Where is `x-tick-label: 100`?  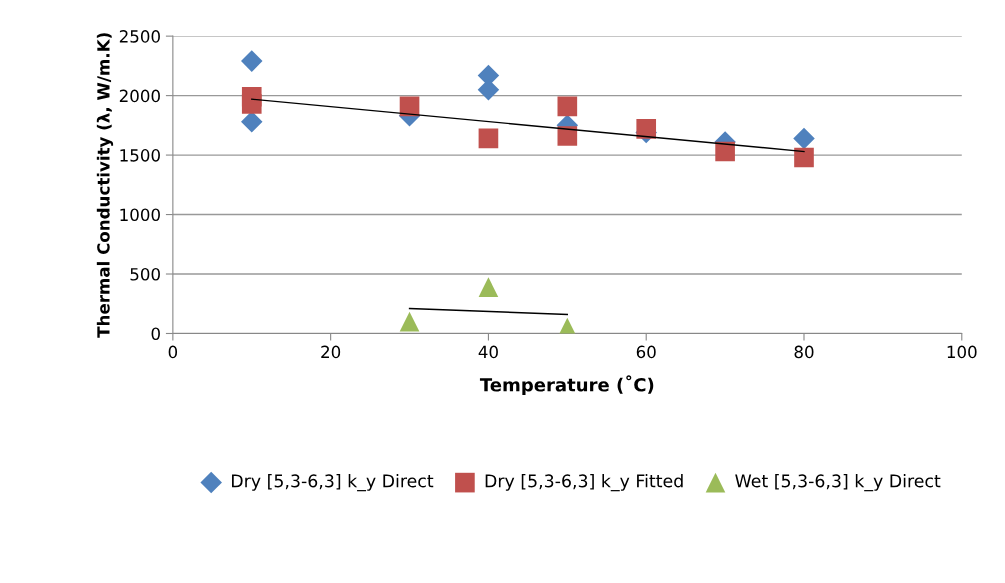 x-tick-label: 100 is located at coordinates (962, 352).